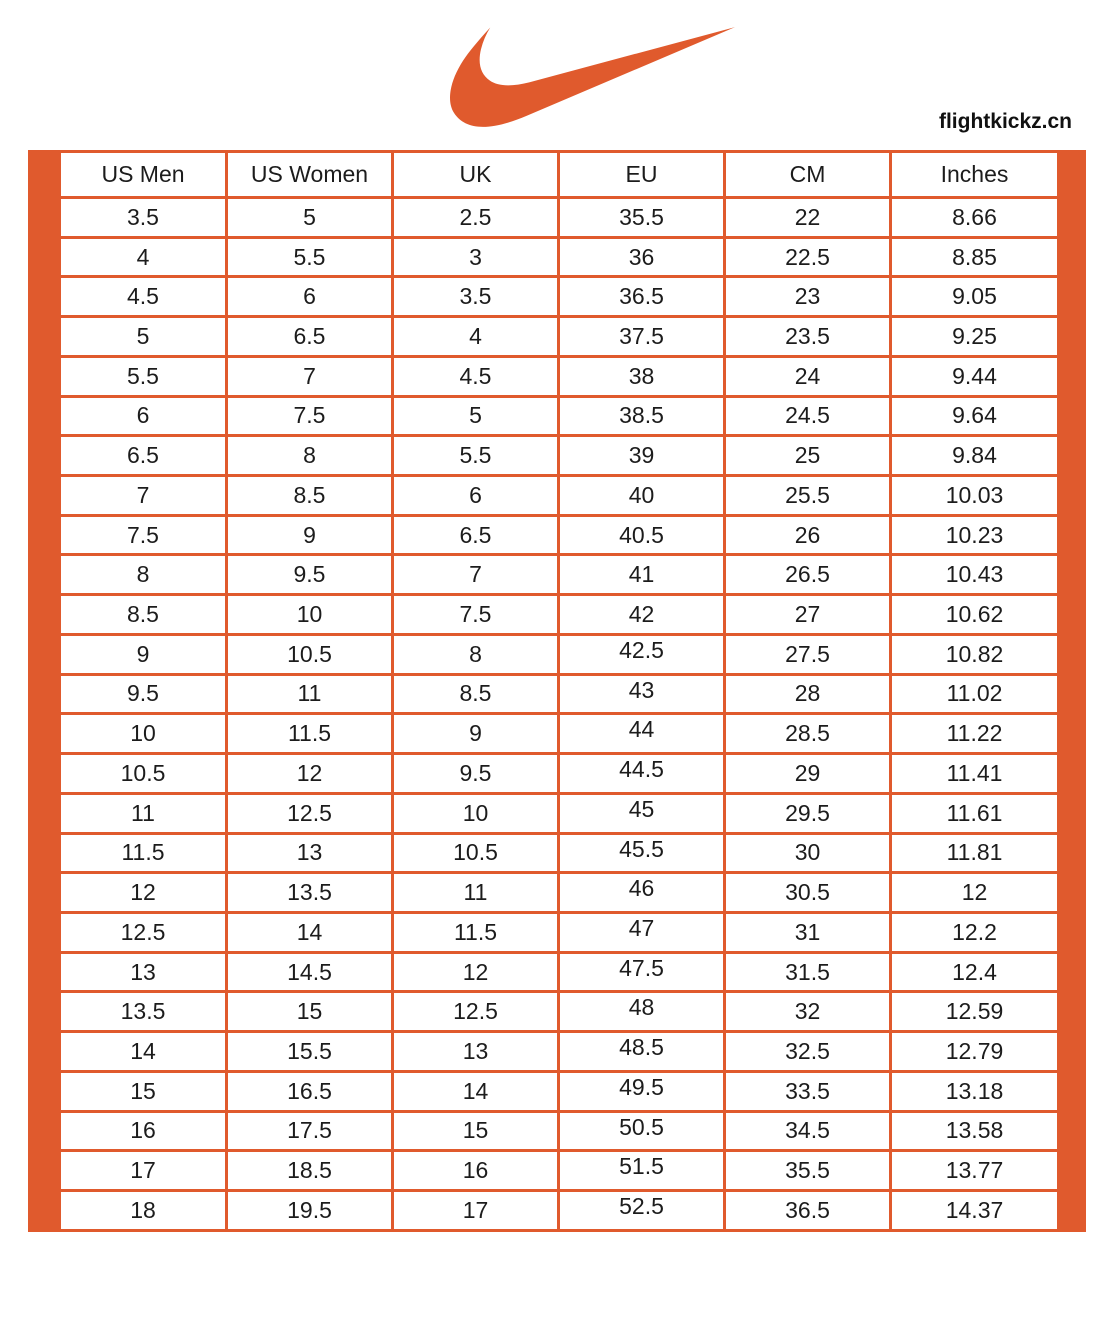 This screenshot has height=1337, width=1100. What do you see at coordinates (143, 853) in the screenshot?
I see `table-cell: 11.5` at bounding box center [143, 853].